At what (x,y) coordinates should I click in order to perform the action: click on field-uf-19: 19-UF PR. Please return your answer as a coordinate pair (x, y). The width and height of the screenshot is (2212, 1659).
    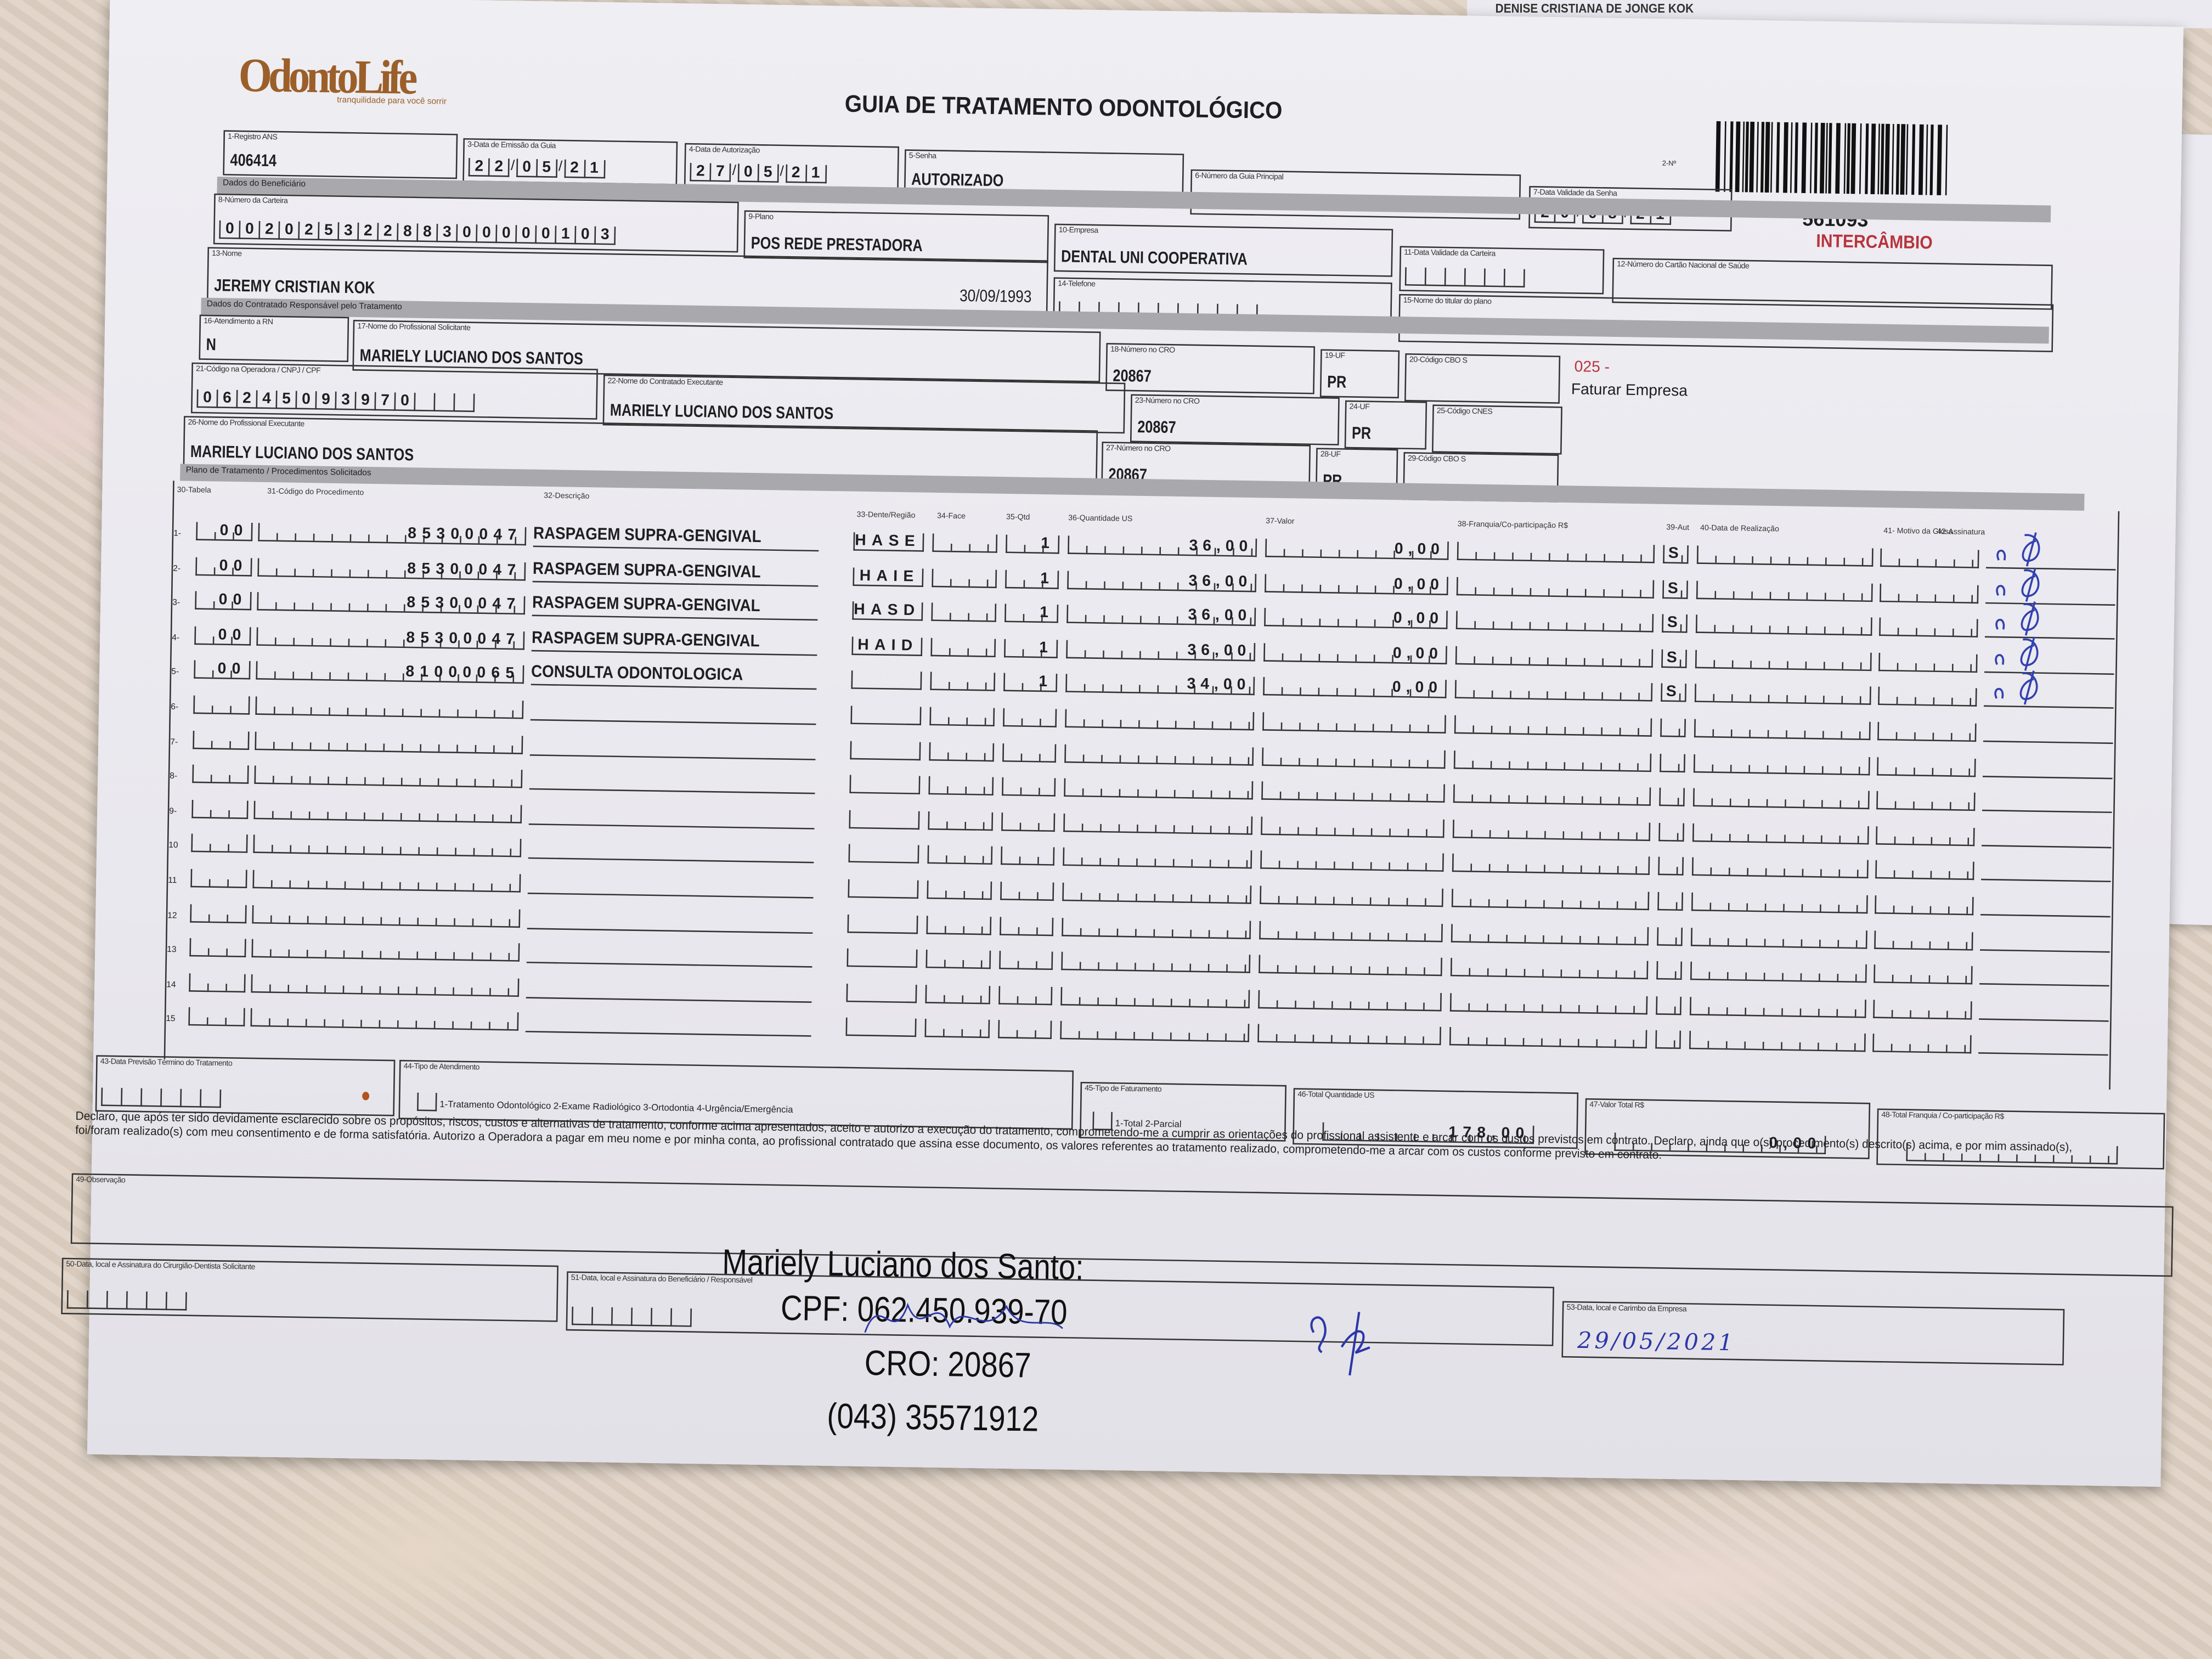
    Looking at the image, I should click on (1359, 374).